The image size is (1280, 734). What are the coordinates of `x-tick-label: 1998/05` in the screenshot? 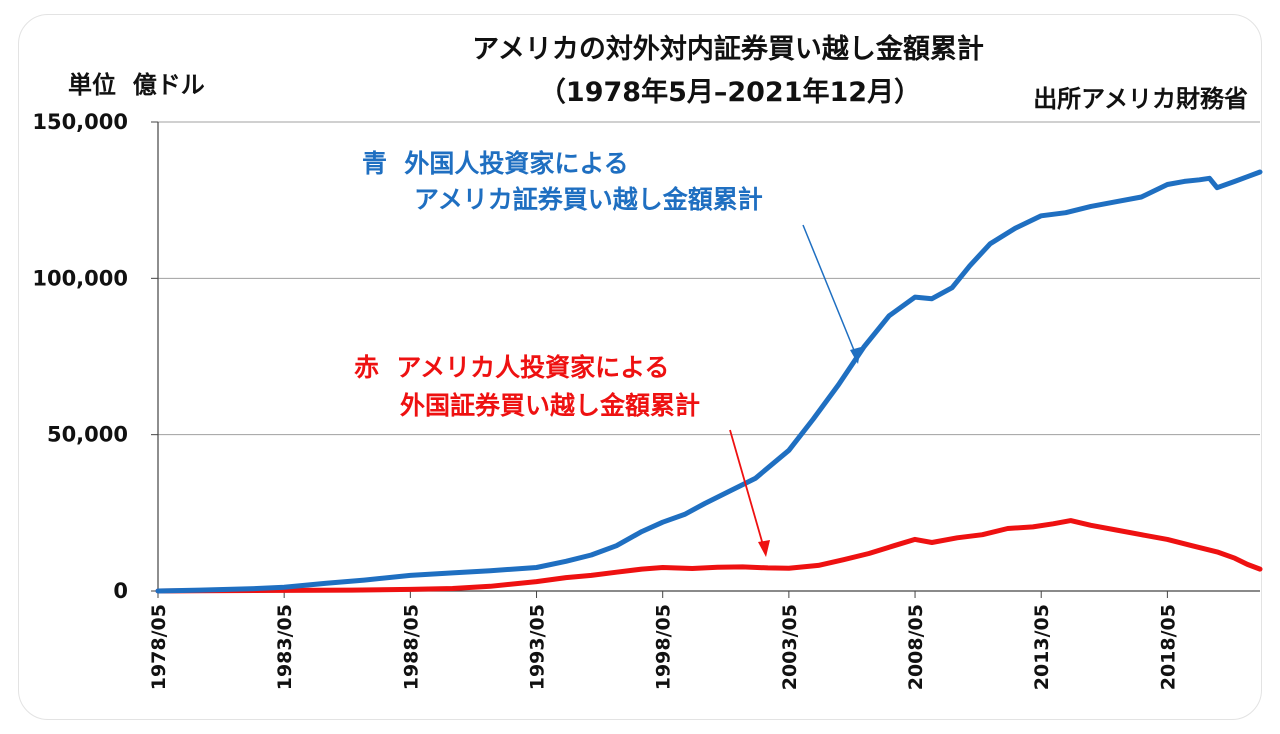 It's located at (664, 647).